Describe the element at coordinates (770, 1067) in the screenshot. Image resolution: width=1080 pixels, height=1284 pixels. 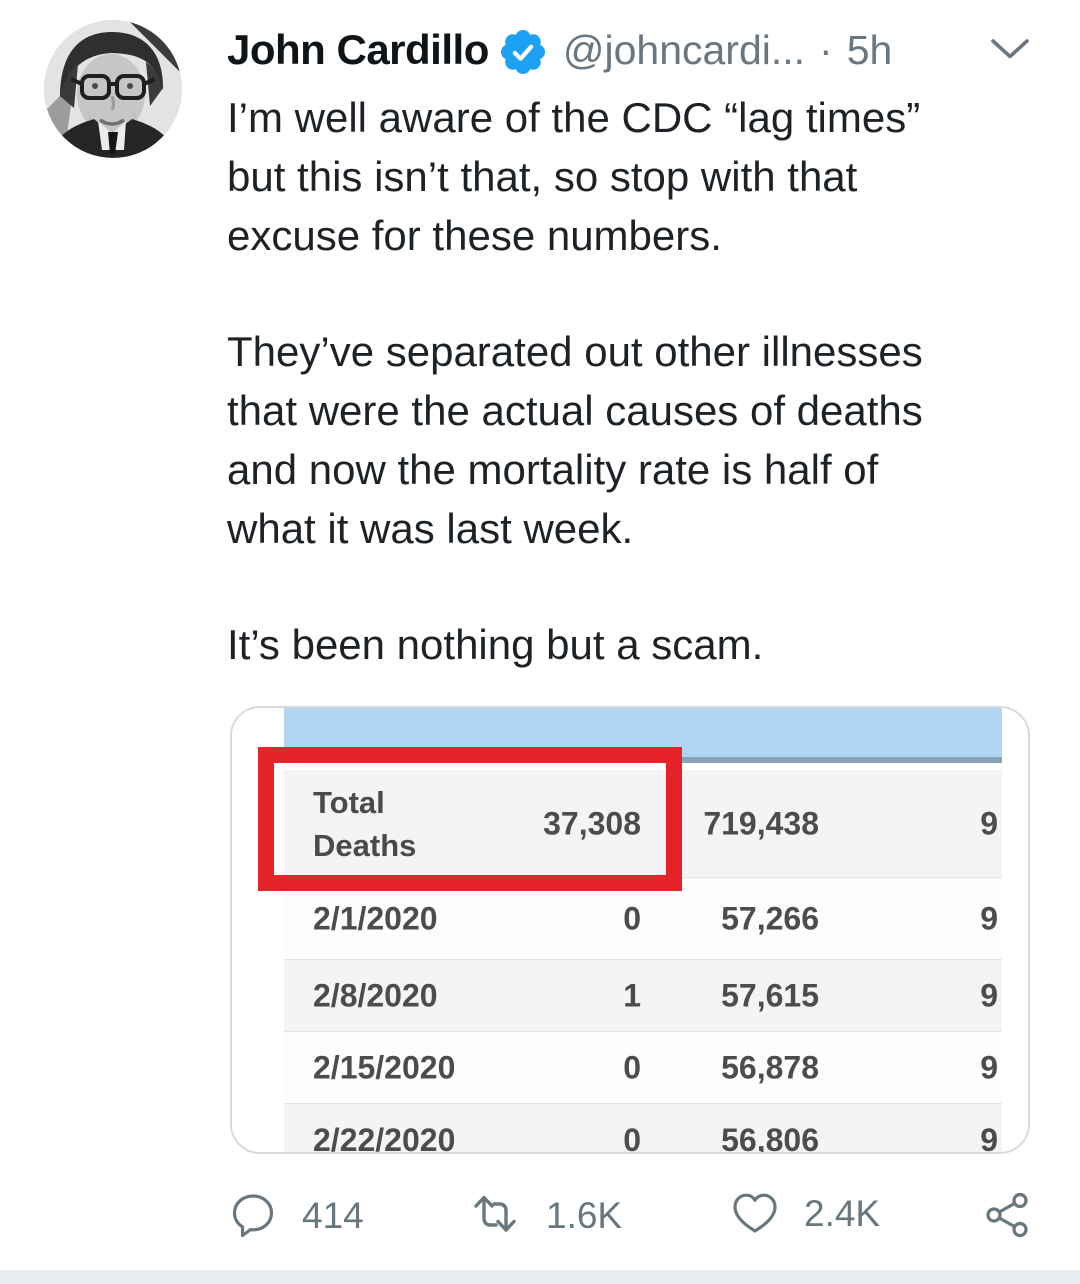
I see `row-col2: 56,878` at that location.